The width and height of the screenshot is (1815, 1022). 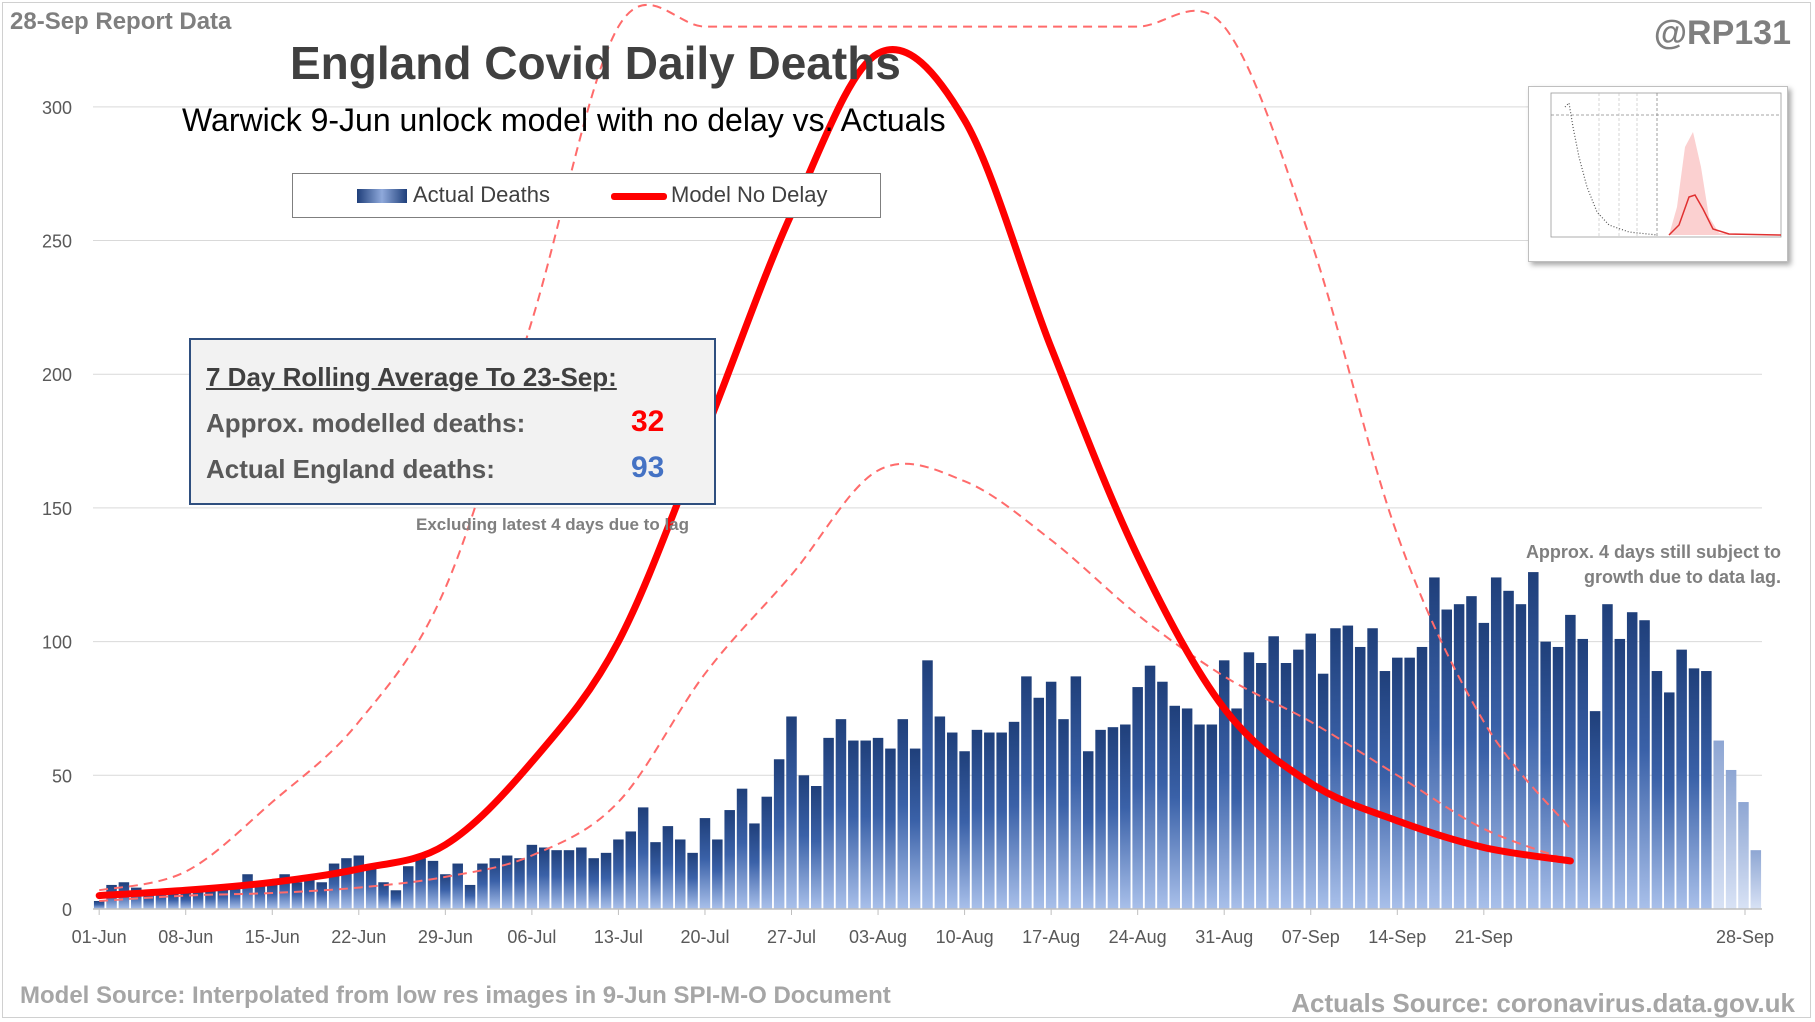 I want to click on x-tick-label-10-Aug: 10-Aug, so click(x=965, y=937).